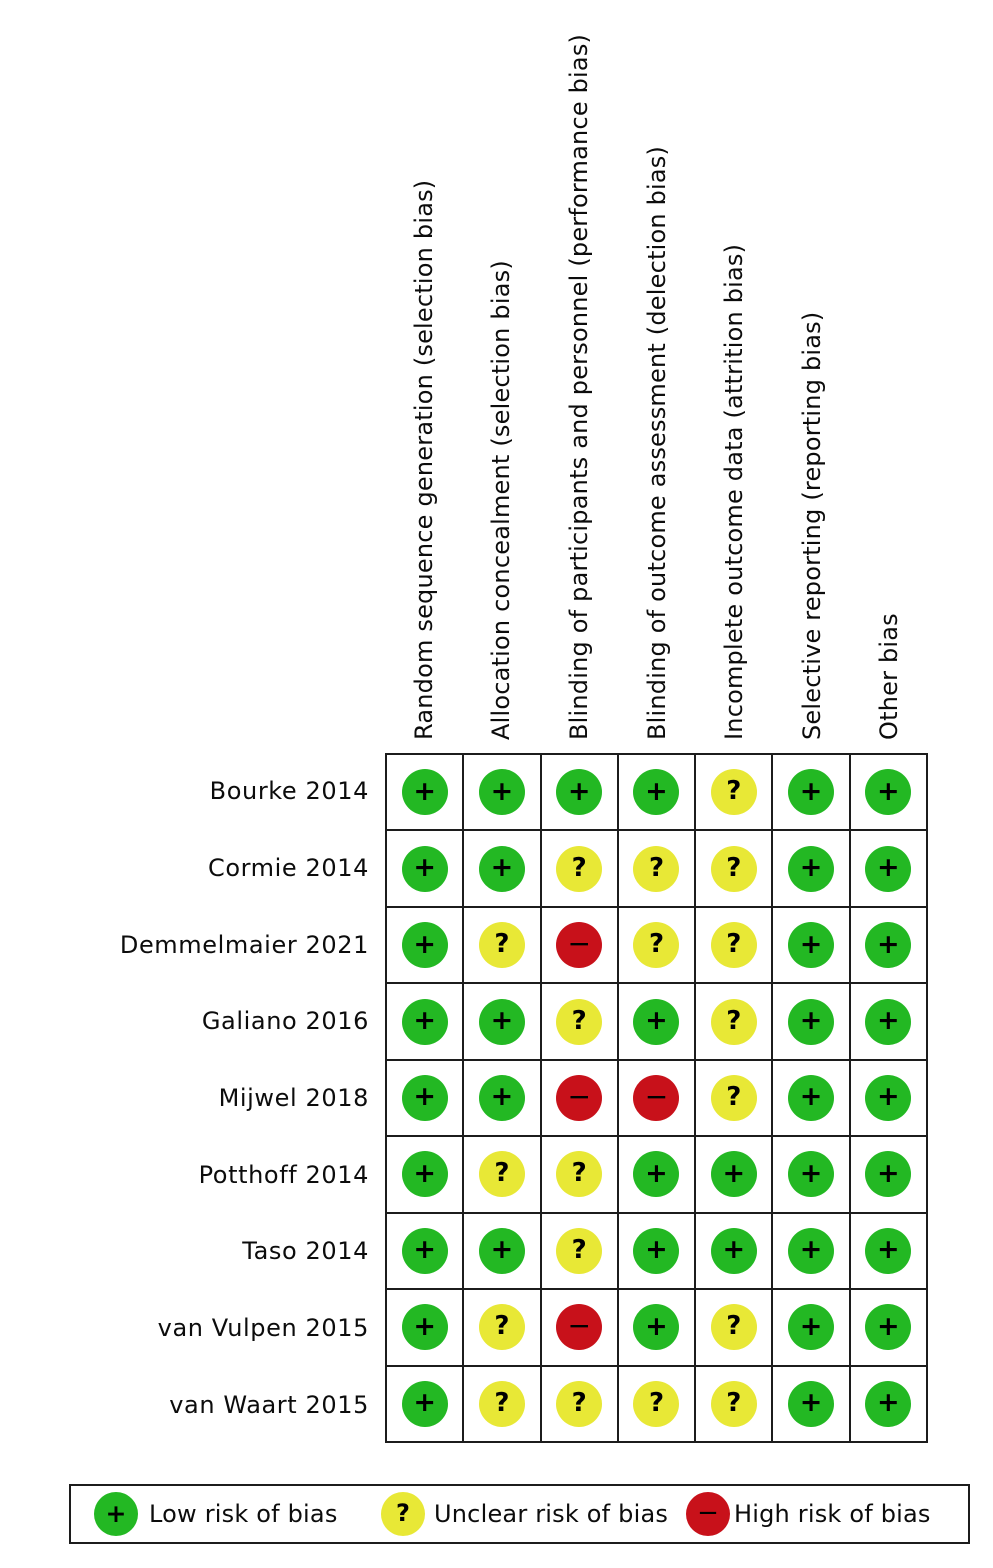  Describe the element at coordinates (116, 1514) in the screenshot. I see `legend-circle-1: +` at that location.